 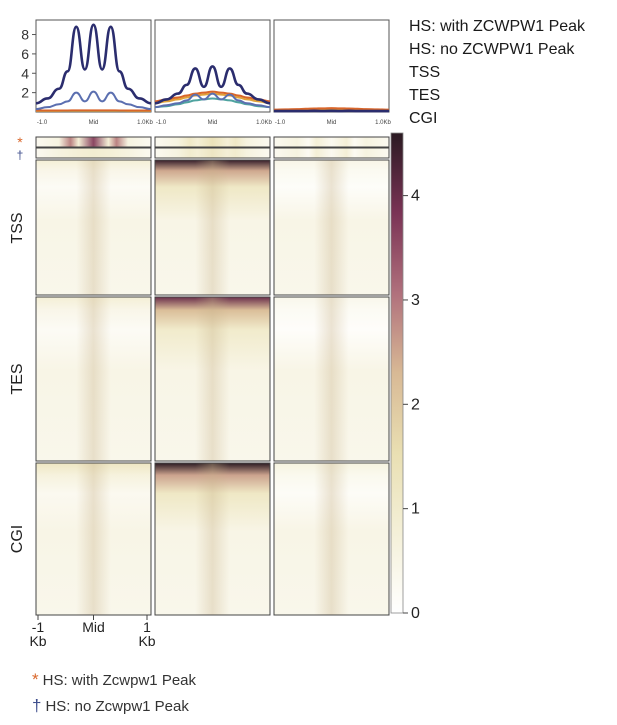 I want to click on colorbar: 0 1 2 3 4, so click(x=405, y=377).